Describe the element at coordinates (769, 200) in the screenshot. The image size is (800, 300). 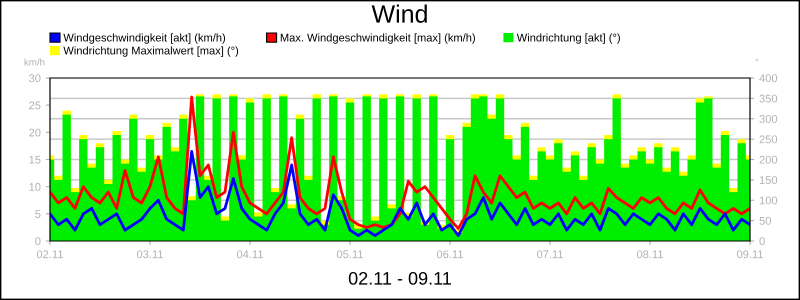
I see `y2-tick-label: 100` at that location.